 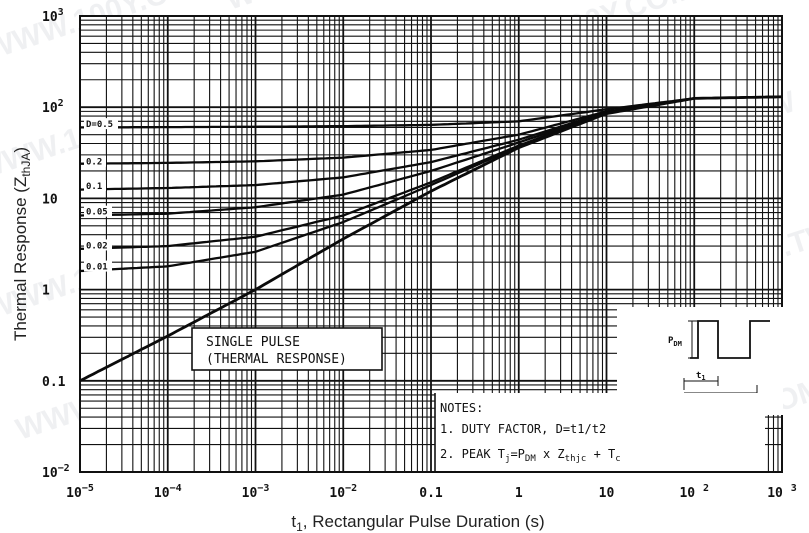 I want to click on duty-label: 0.01, so click(x=97, y=268).